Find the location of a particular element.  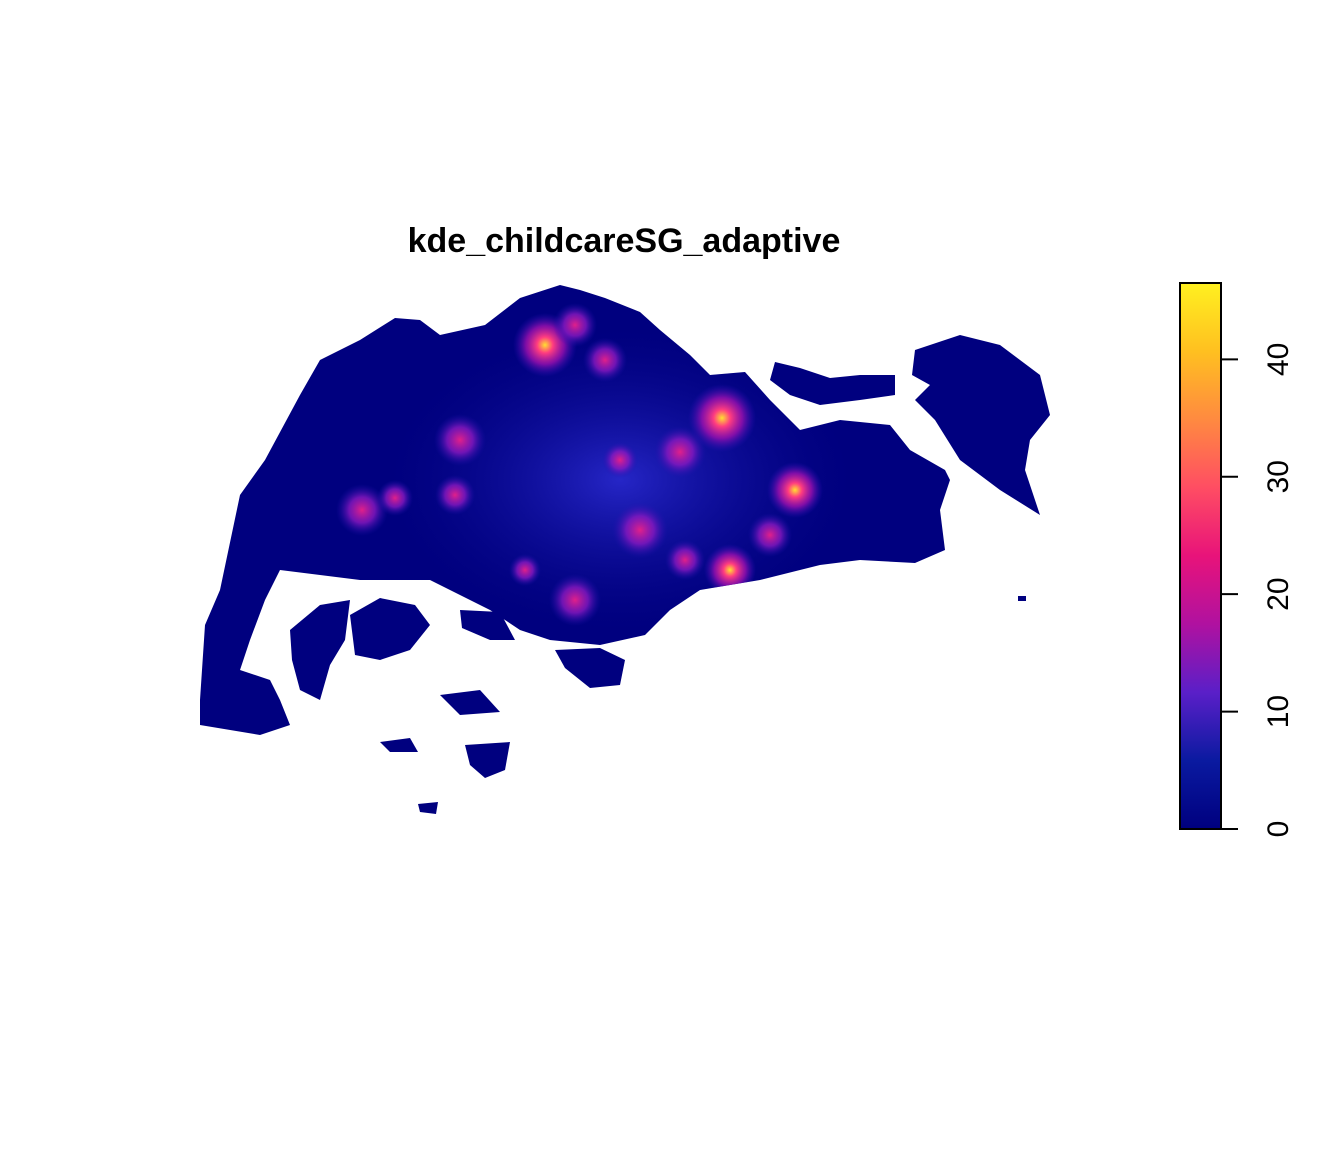

colorbar-scale is located at coordinates (1200, 556).